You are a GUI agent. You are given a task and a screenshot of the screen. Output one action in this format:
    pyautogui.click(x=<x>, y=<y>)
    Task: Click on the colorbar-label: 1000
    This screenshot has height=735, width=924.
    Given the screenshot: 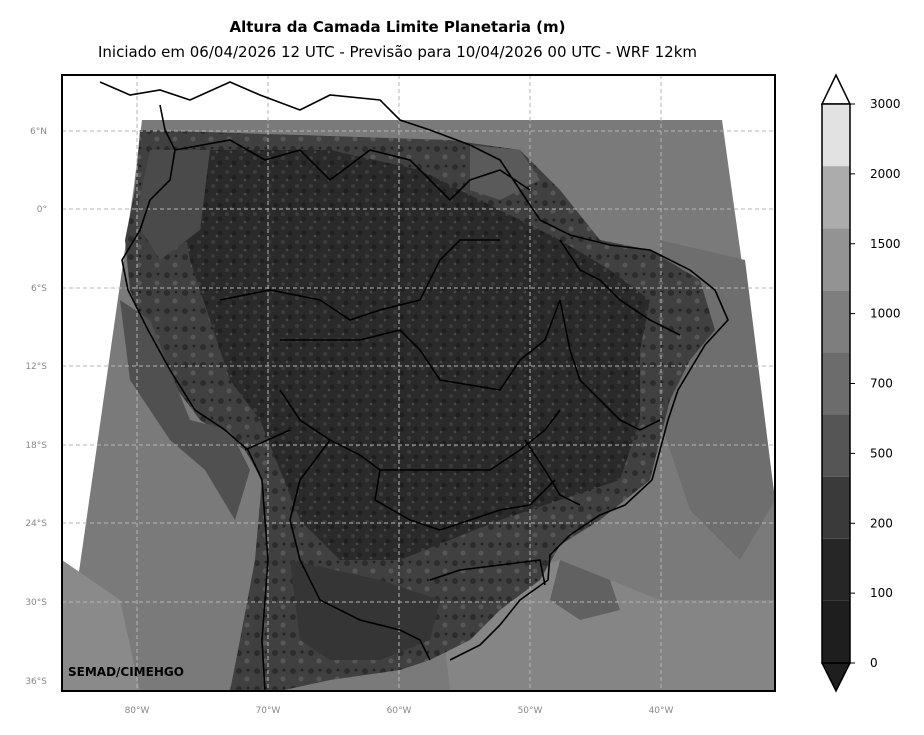 What is the action you would take?
    pyautogui.click(x=885, y=314)
    